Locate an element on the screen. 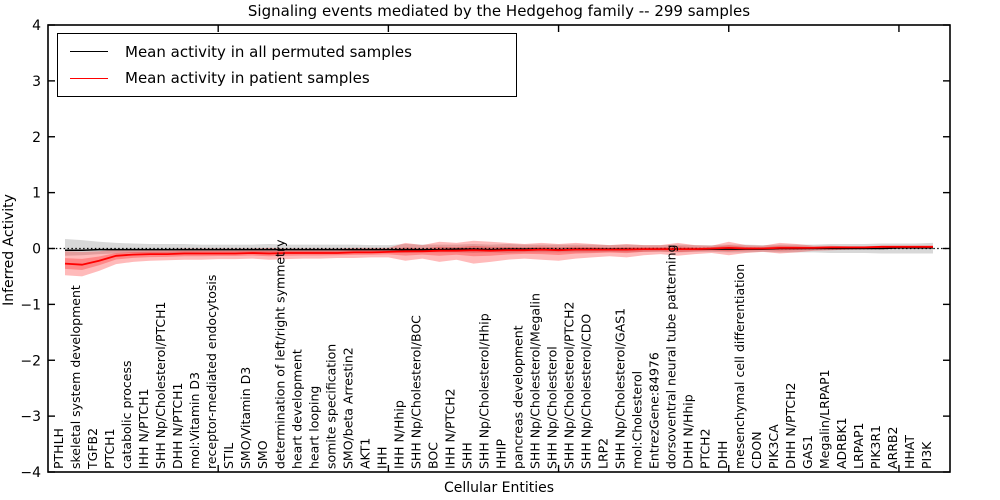 This screenshot has width=1000, height=500. x-category-label: SHH Np/Cholesterol/GAS1 is located at coordinates (620, 388).